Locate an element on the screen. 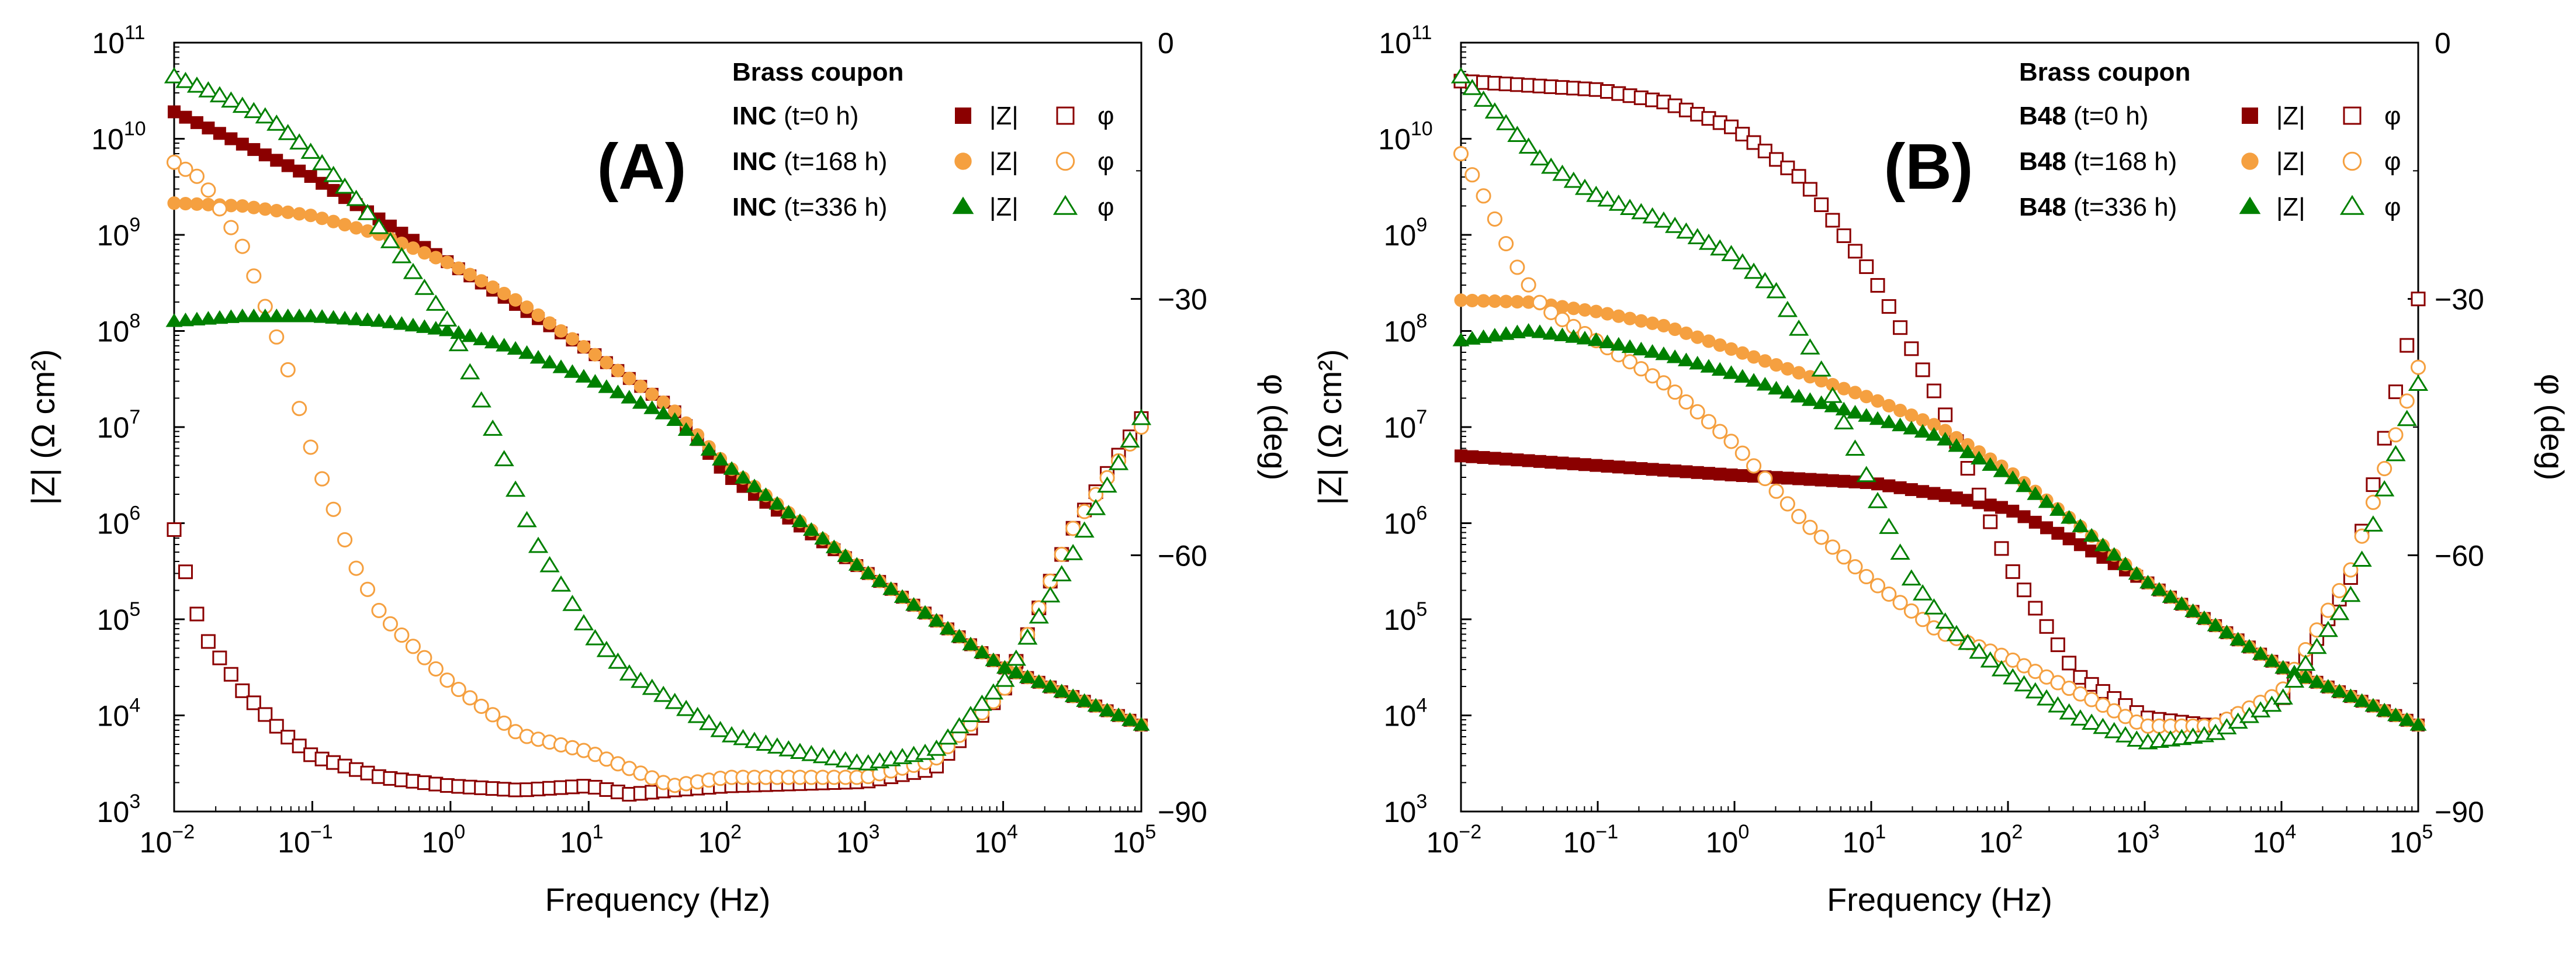  x-tick-label: 10⁻² is located at coordinates (167, 840).